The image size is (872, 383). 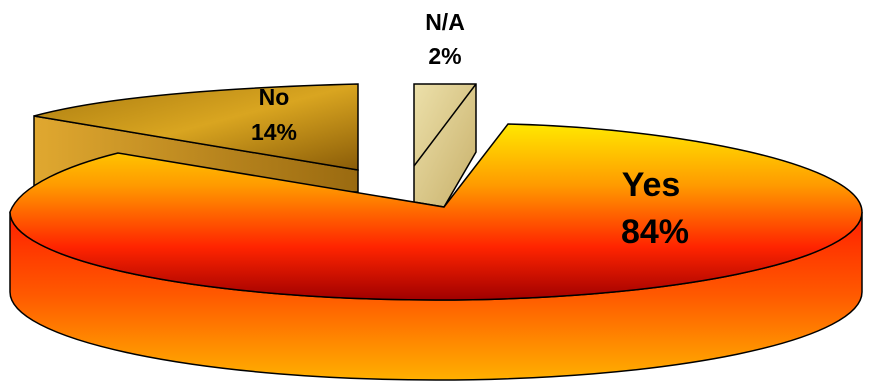 What do you see at coordinates (444, 56) in the screenshot?
I see `pie-value-label-na: 2%` at bounding box center [444, 56].